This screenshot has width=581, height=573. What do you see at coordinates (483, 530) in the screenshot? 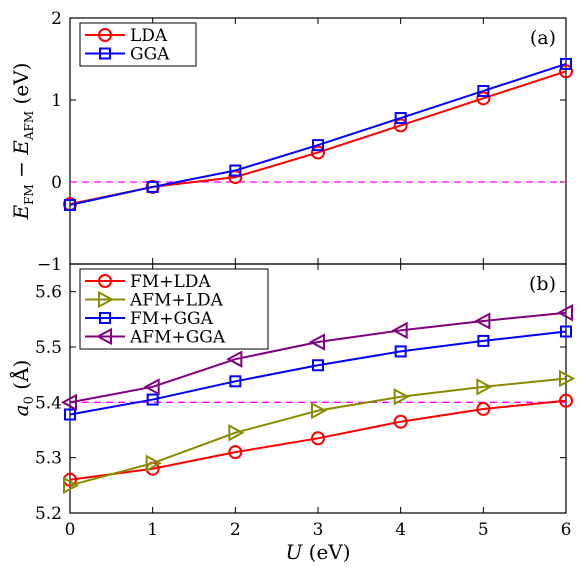
I see `x-tick-label: 5` at bounding box center [483, 530].